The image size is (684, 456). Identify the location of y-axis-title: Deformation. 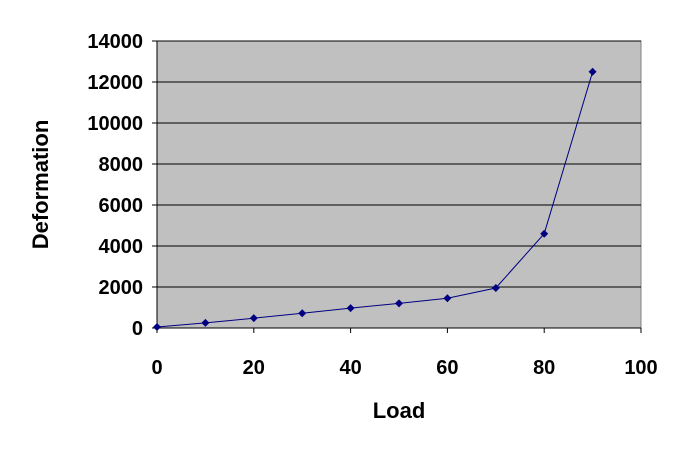
(40, 185).